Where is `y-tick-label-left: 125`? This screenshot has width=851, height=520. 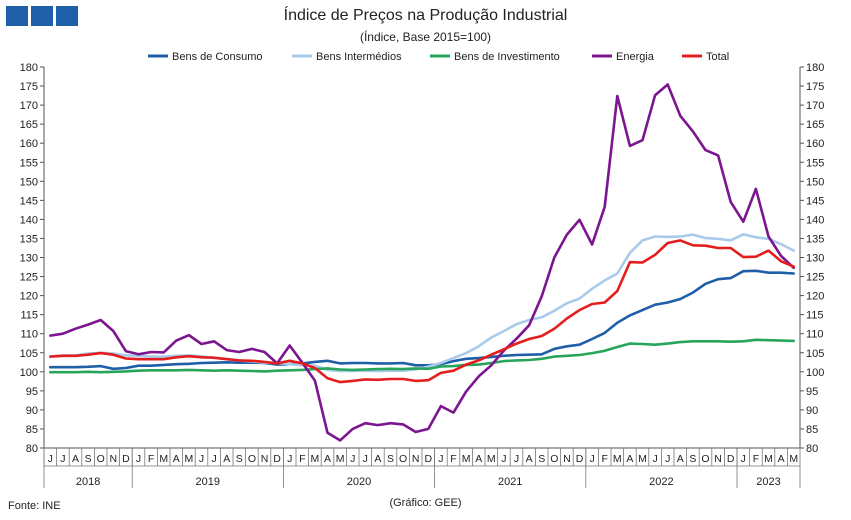
y-tick-label-left: 125 is located at coordinates (29, 278).